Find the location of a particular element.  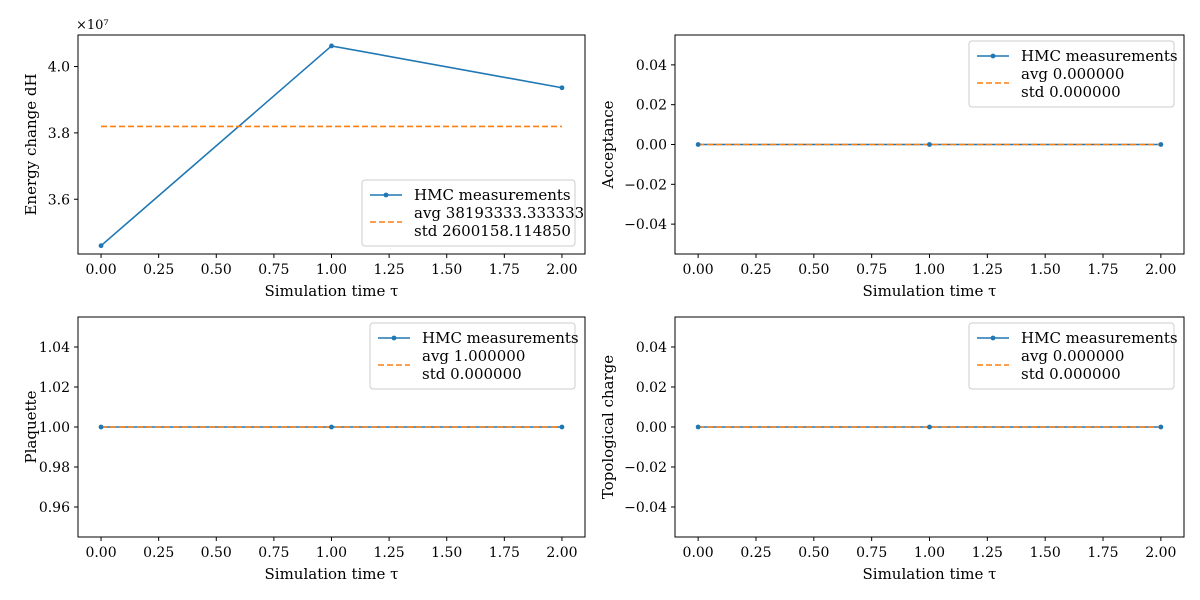

y-tick-label: 3.8 is located at coordinates (59, 134).